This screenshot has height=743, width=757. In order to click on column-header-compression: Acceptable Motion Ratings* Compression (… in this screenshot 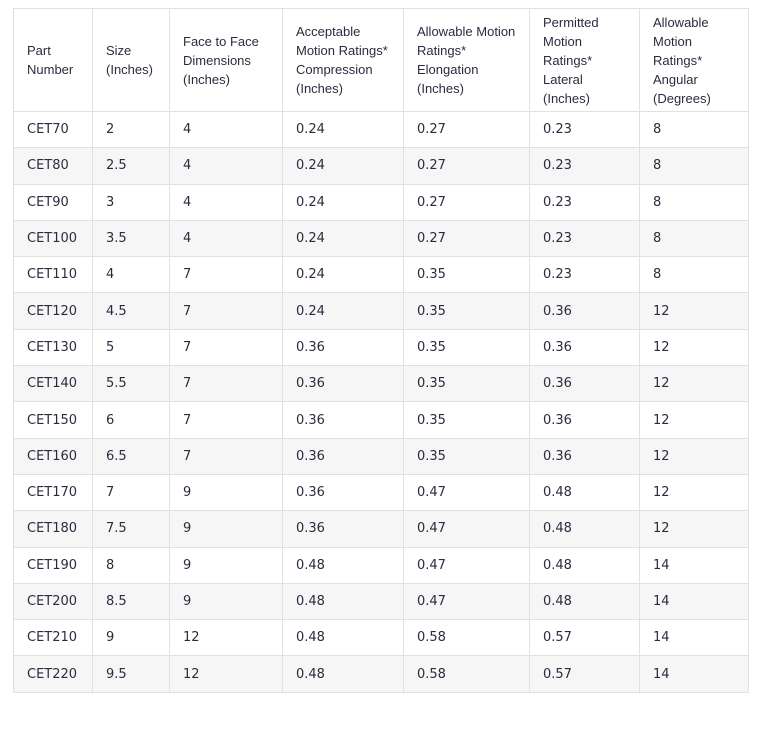, I will do `click(343, 60)`.